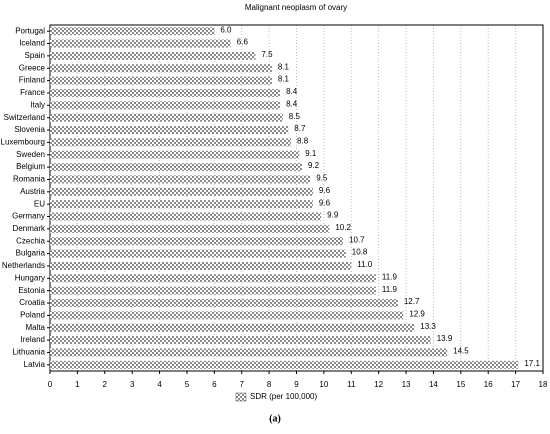  Describe the element at coordinates (23, 142) in the screenshot. I see `y-tick-label: Luxembourg` at that location.